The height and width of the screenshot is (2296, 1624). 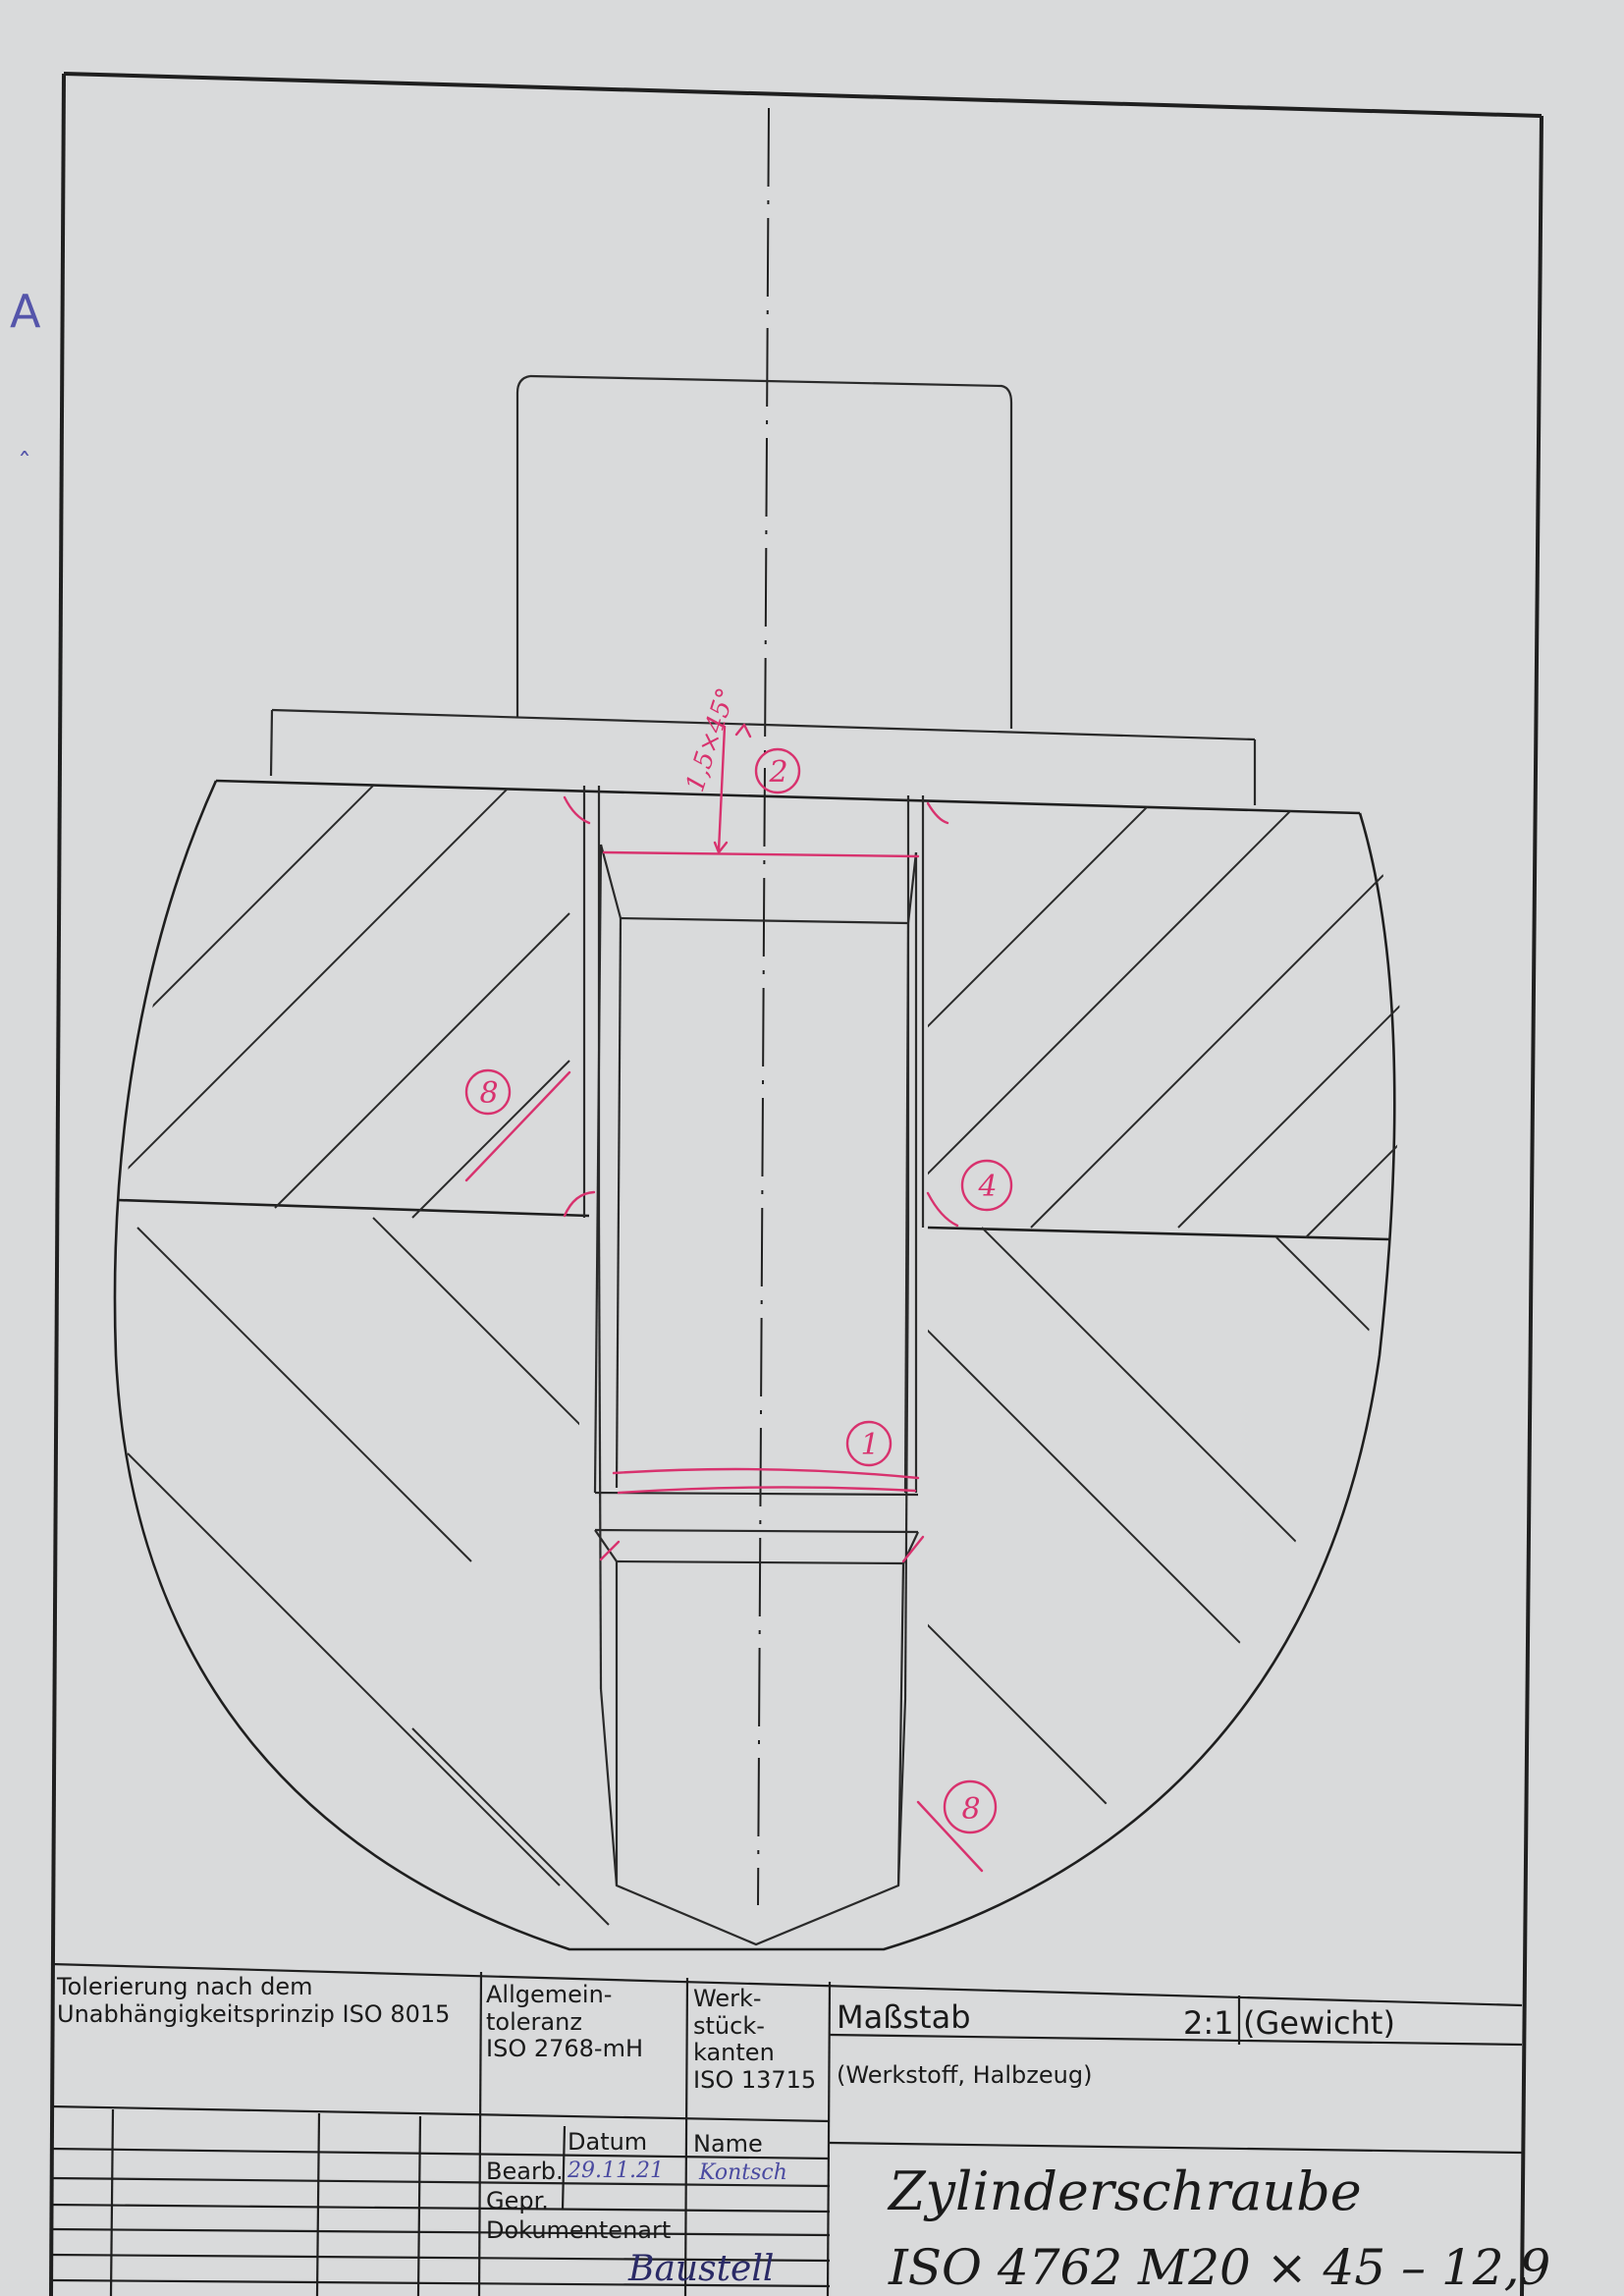 I want to click on callout-label-2: 2, so click(x=777, y=772).